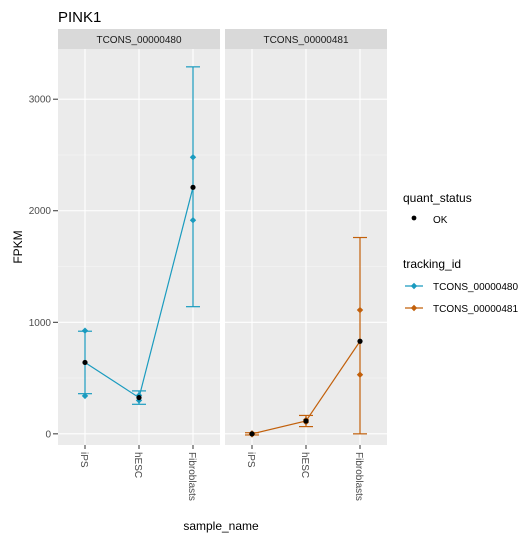  Describe the element at coordinates (432, 264) in the screenshot. I see `legend-title-tracking-id: tracking_id` at that location.